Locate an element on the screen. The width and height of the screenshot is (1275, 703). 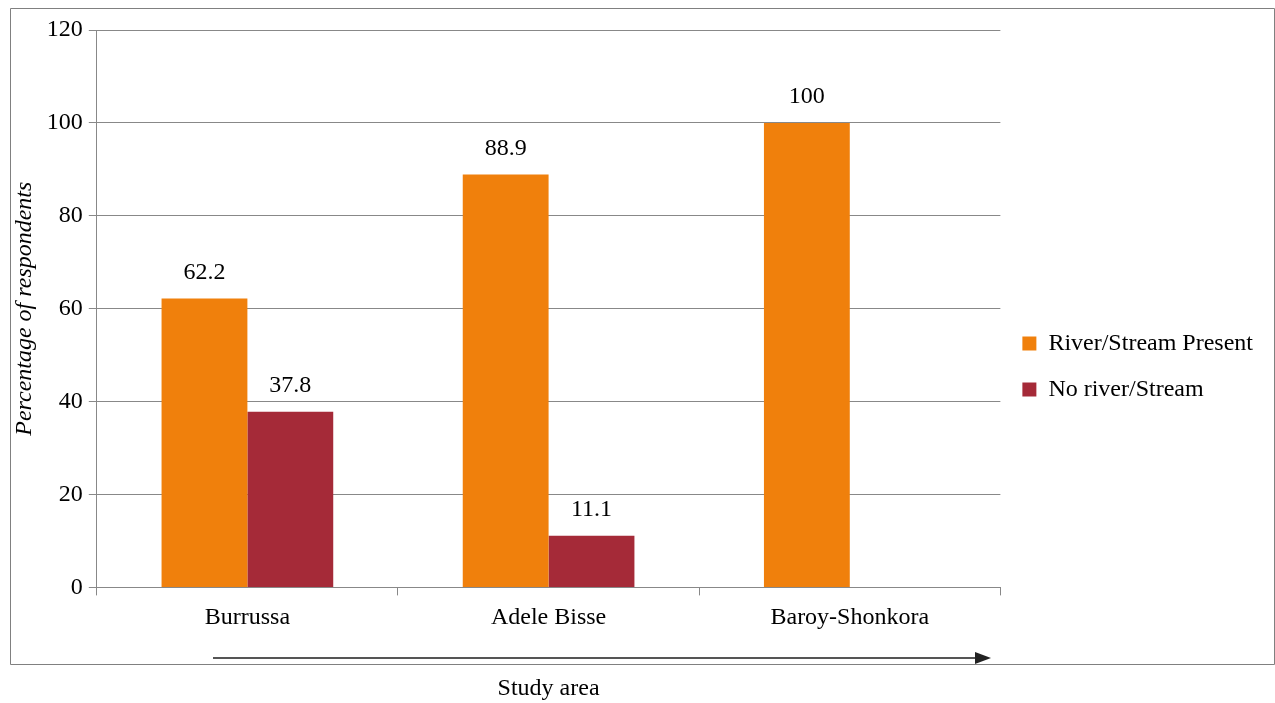
y-axis-title: Percentage of respondents is located at coordinates (22, 309).